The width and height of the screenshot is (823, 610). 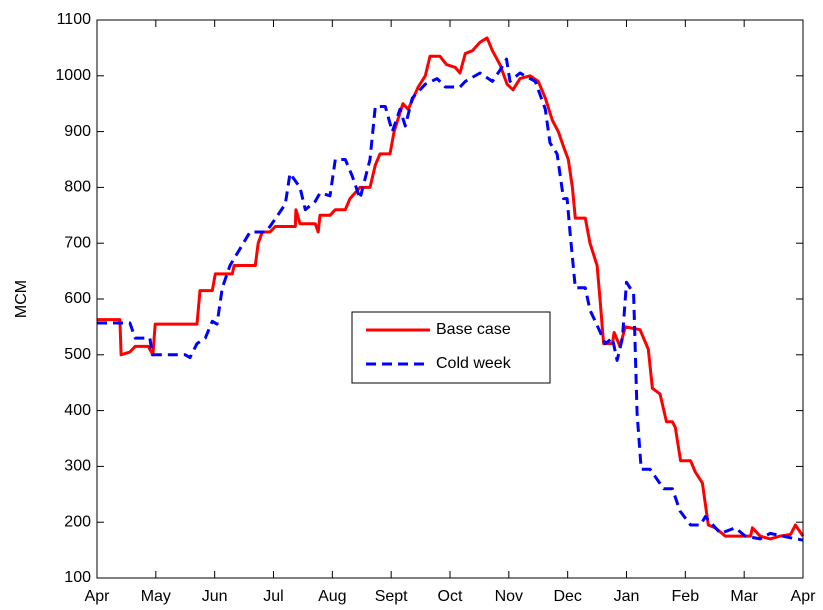 What do you see at coordinates (332, 596) in the screenshot?
I see `x-tick-label: Aug` at bounding box center [332, 596].